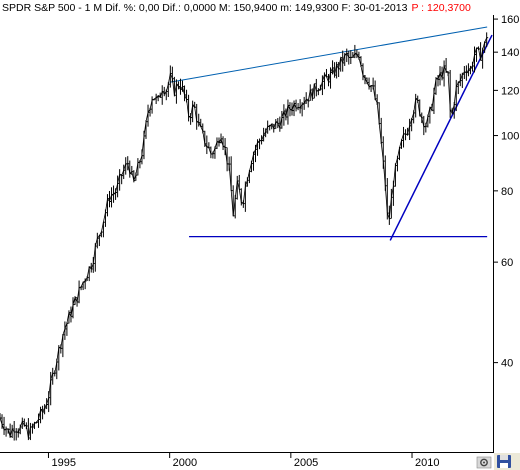 This screenshot has height=470, width=520. Describe the element at coordinates (504, 461) in the screenshot. I see `save-icon` at that location.